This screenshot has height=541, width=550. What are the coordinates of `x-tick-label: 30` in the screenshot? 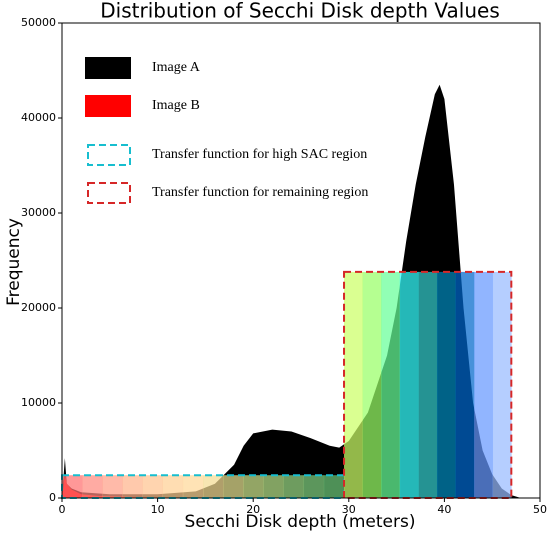 It's located at (349, 509).